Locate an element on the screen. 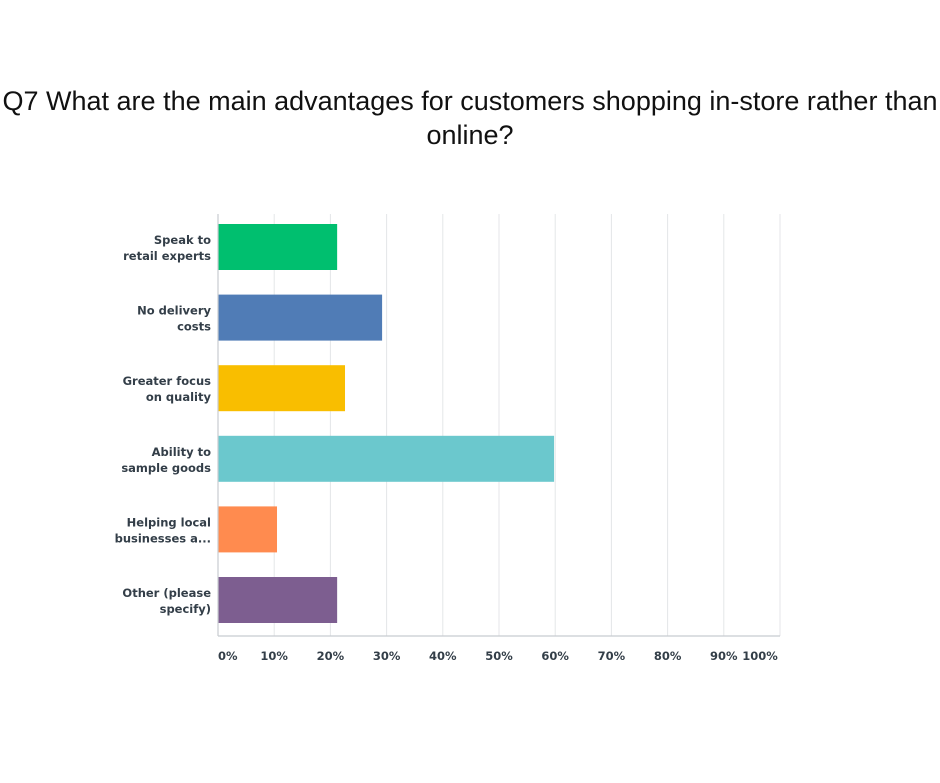 The height and width of the screenshot is (783, 940). category-label: Greater focus on quality is located at coordinates (167, 389).